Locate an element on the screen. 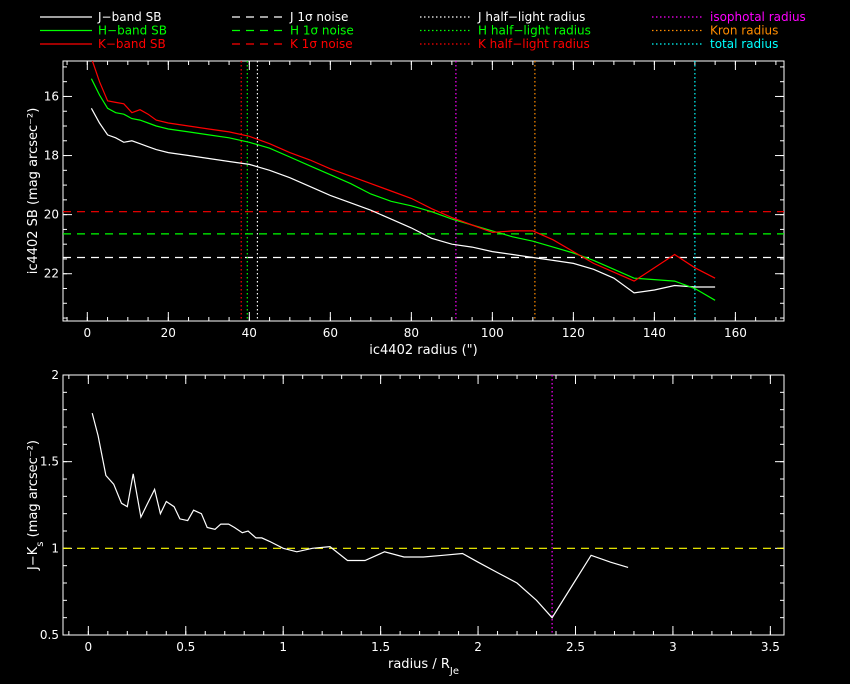 Image resolution: width=850 pixels, height=684 pixels. x-tick-label-1-1: 0.5 is located at coordinates (185, 647).